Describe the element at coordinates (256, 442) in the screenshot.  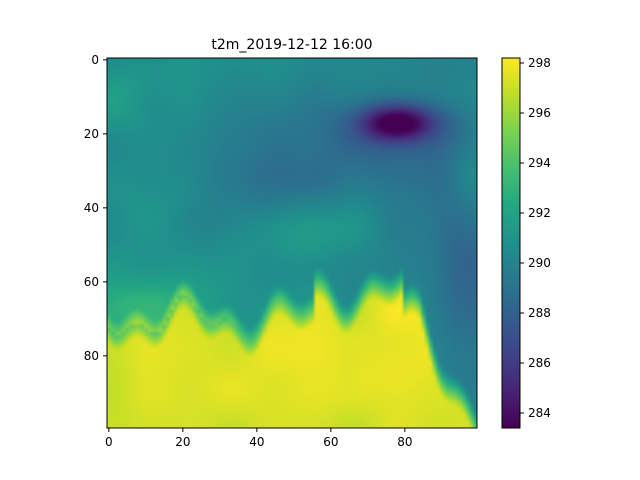
I see `x-tick-label: 40` at that location.